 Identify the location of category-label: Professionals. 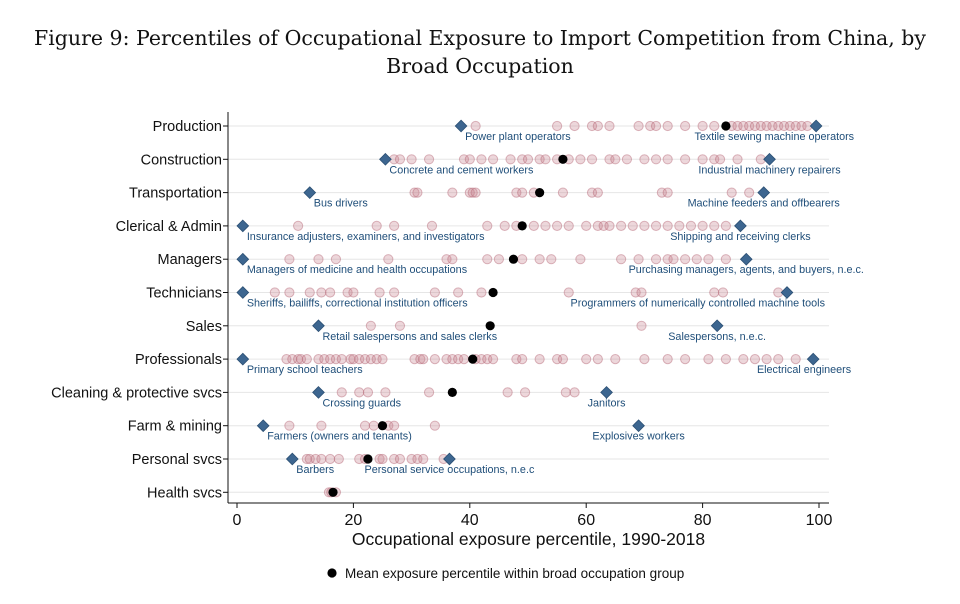
(178, 360).